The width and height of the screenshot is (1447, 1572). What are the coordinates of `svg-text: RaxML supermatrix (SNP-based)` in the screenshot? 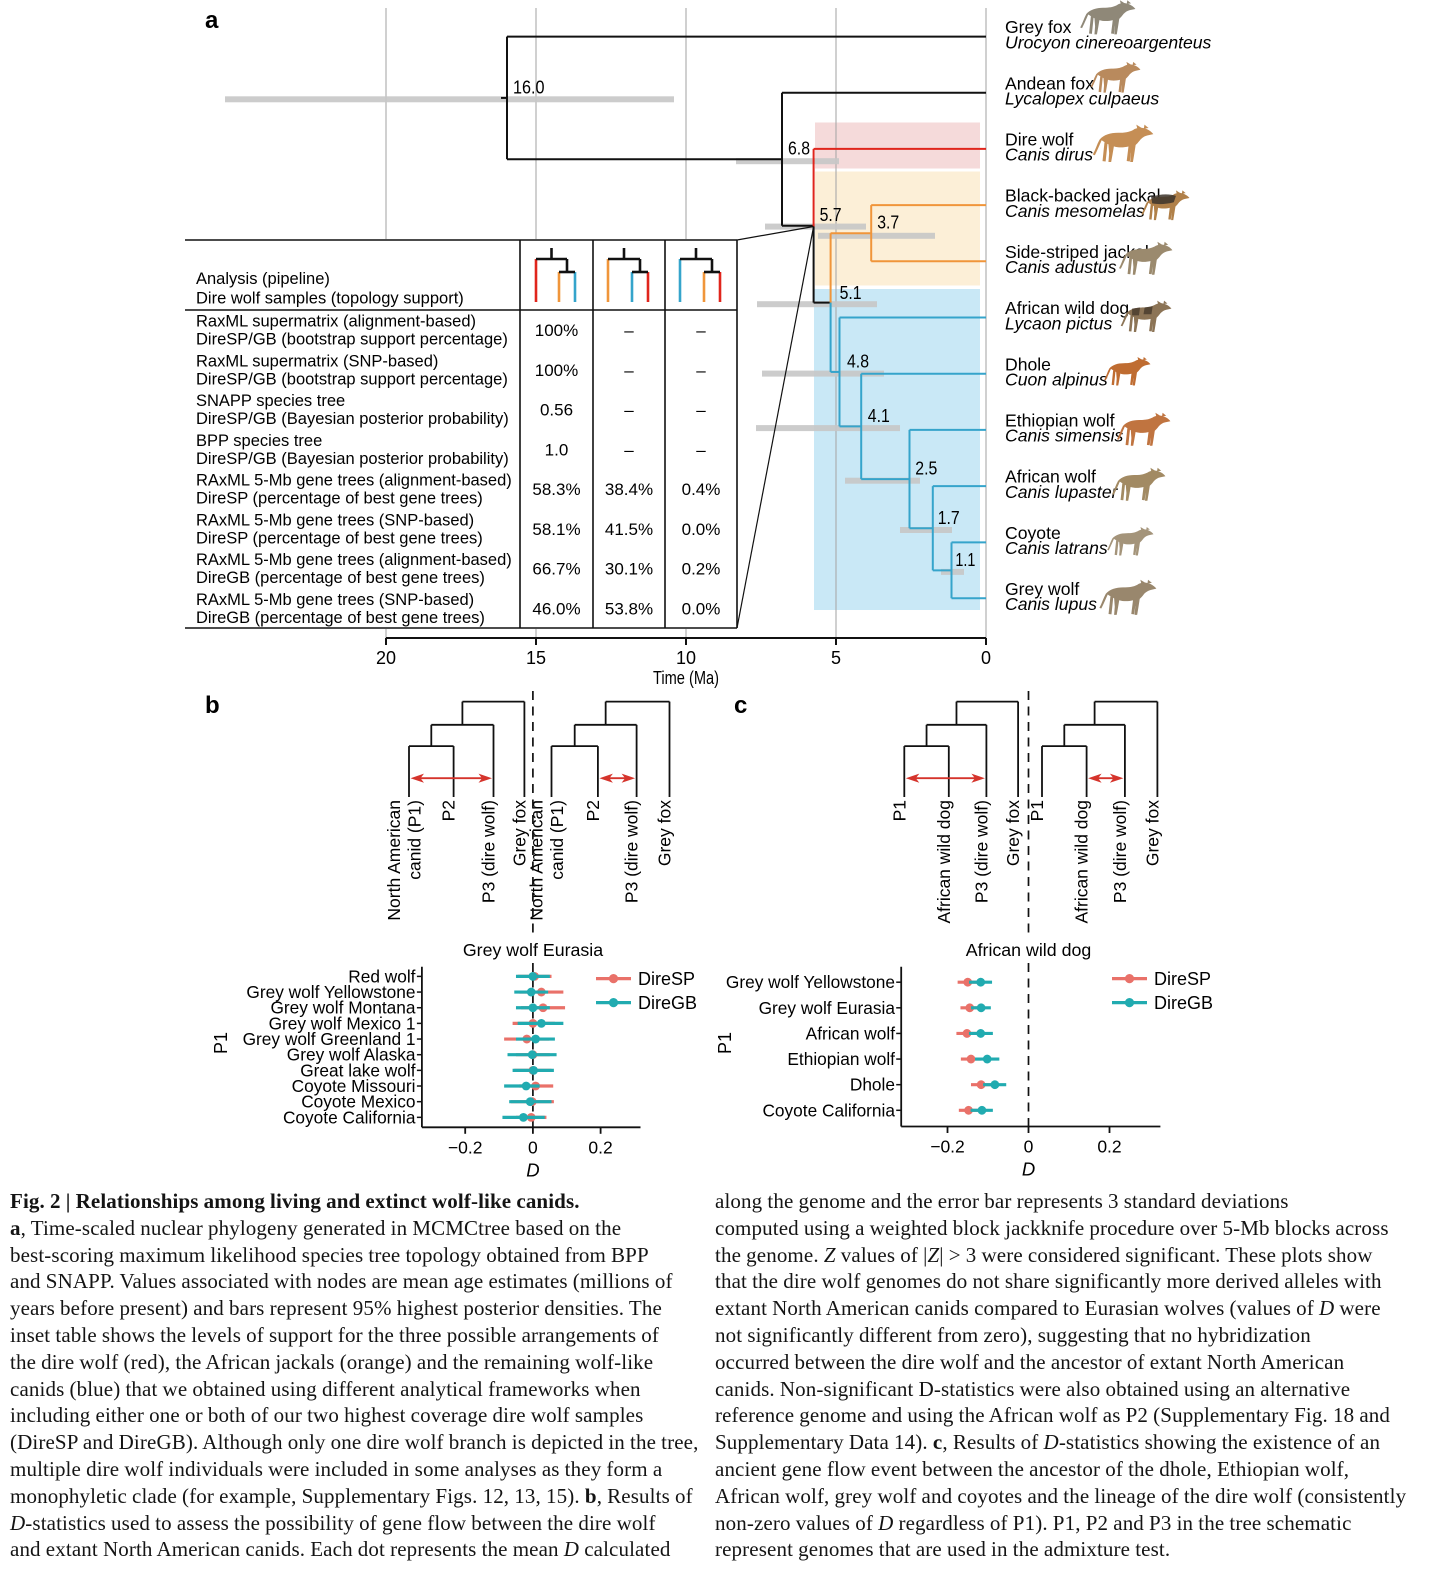 It's located at (317, 361).